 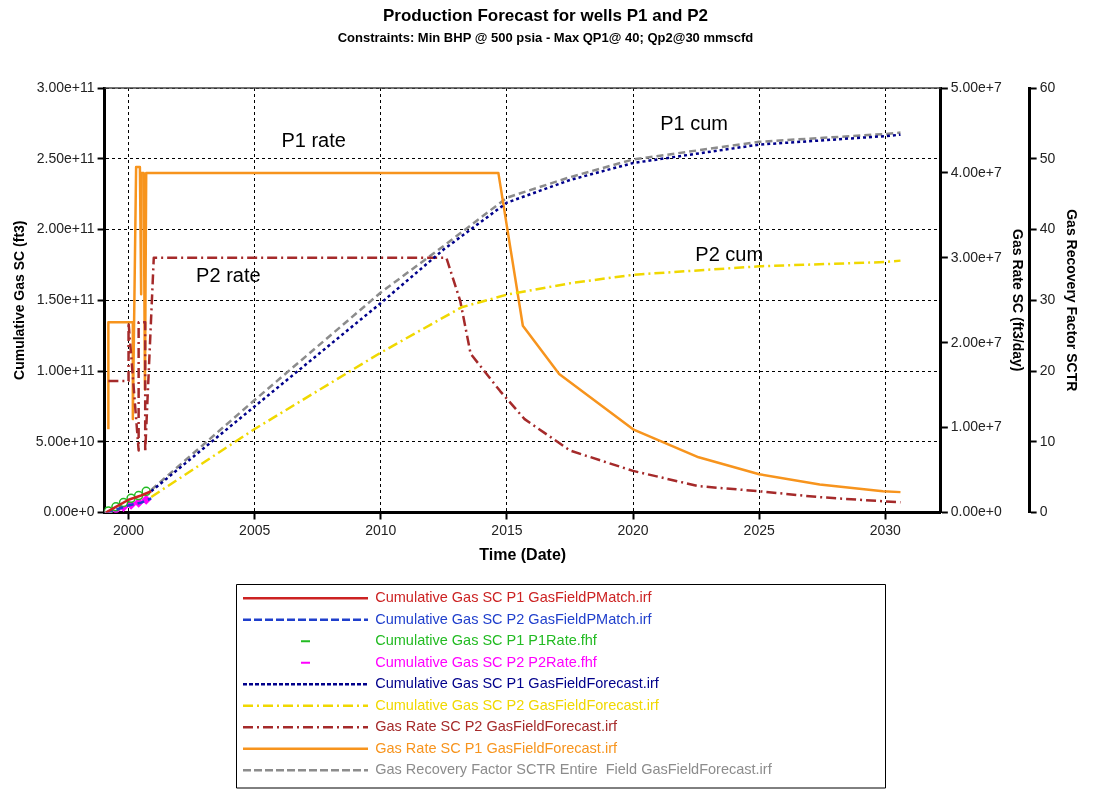 I want to click on y-tick-label: 0.00e+0, so click(x=69, y=511).